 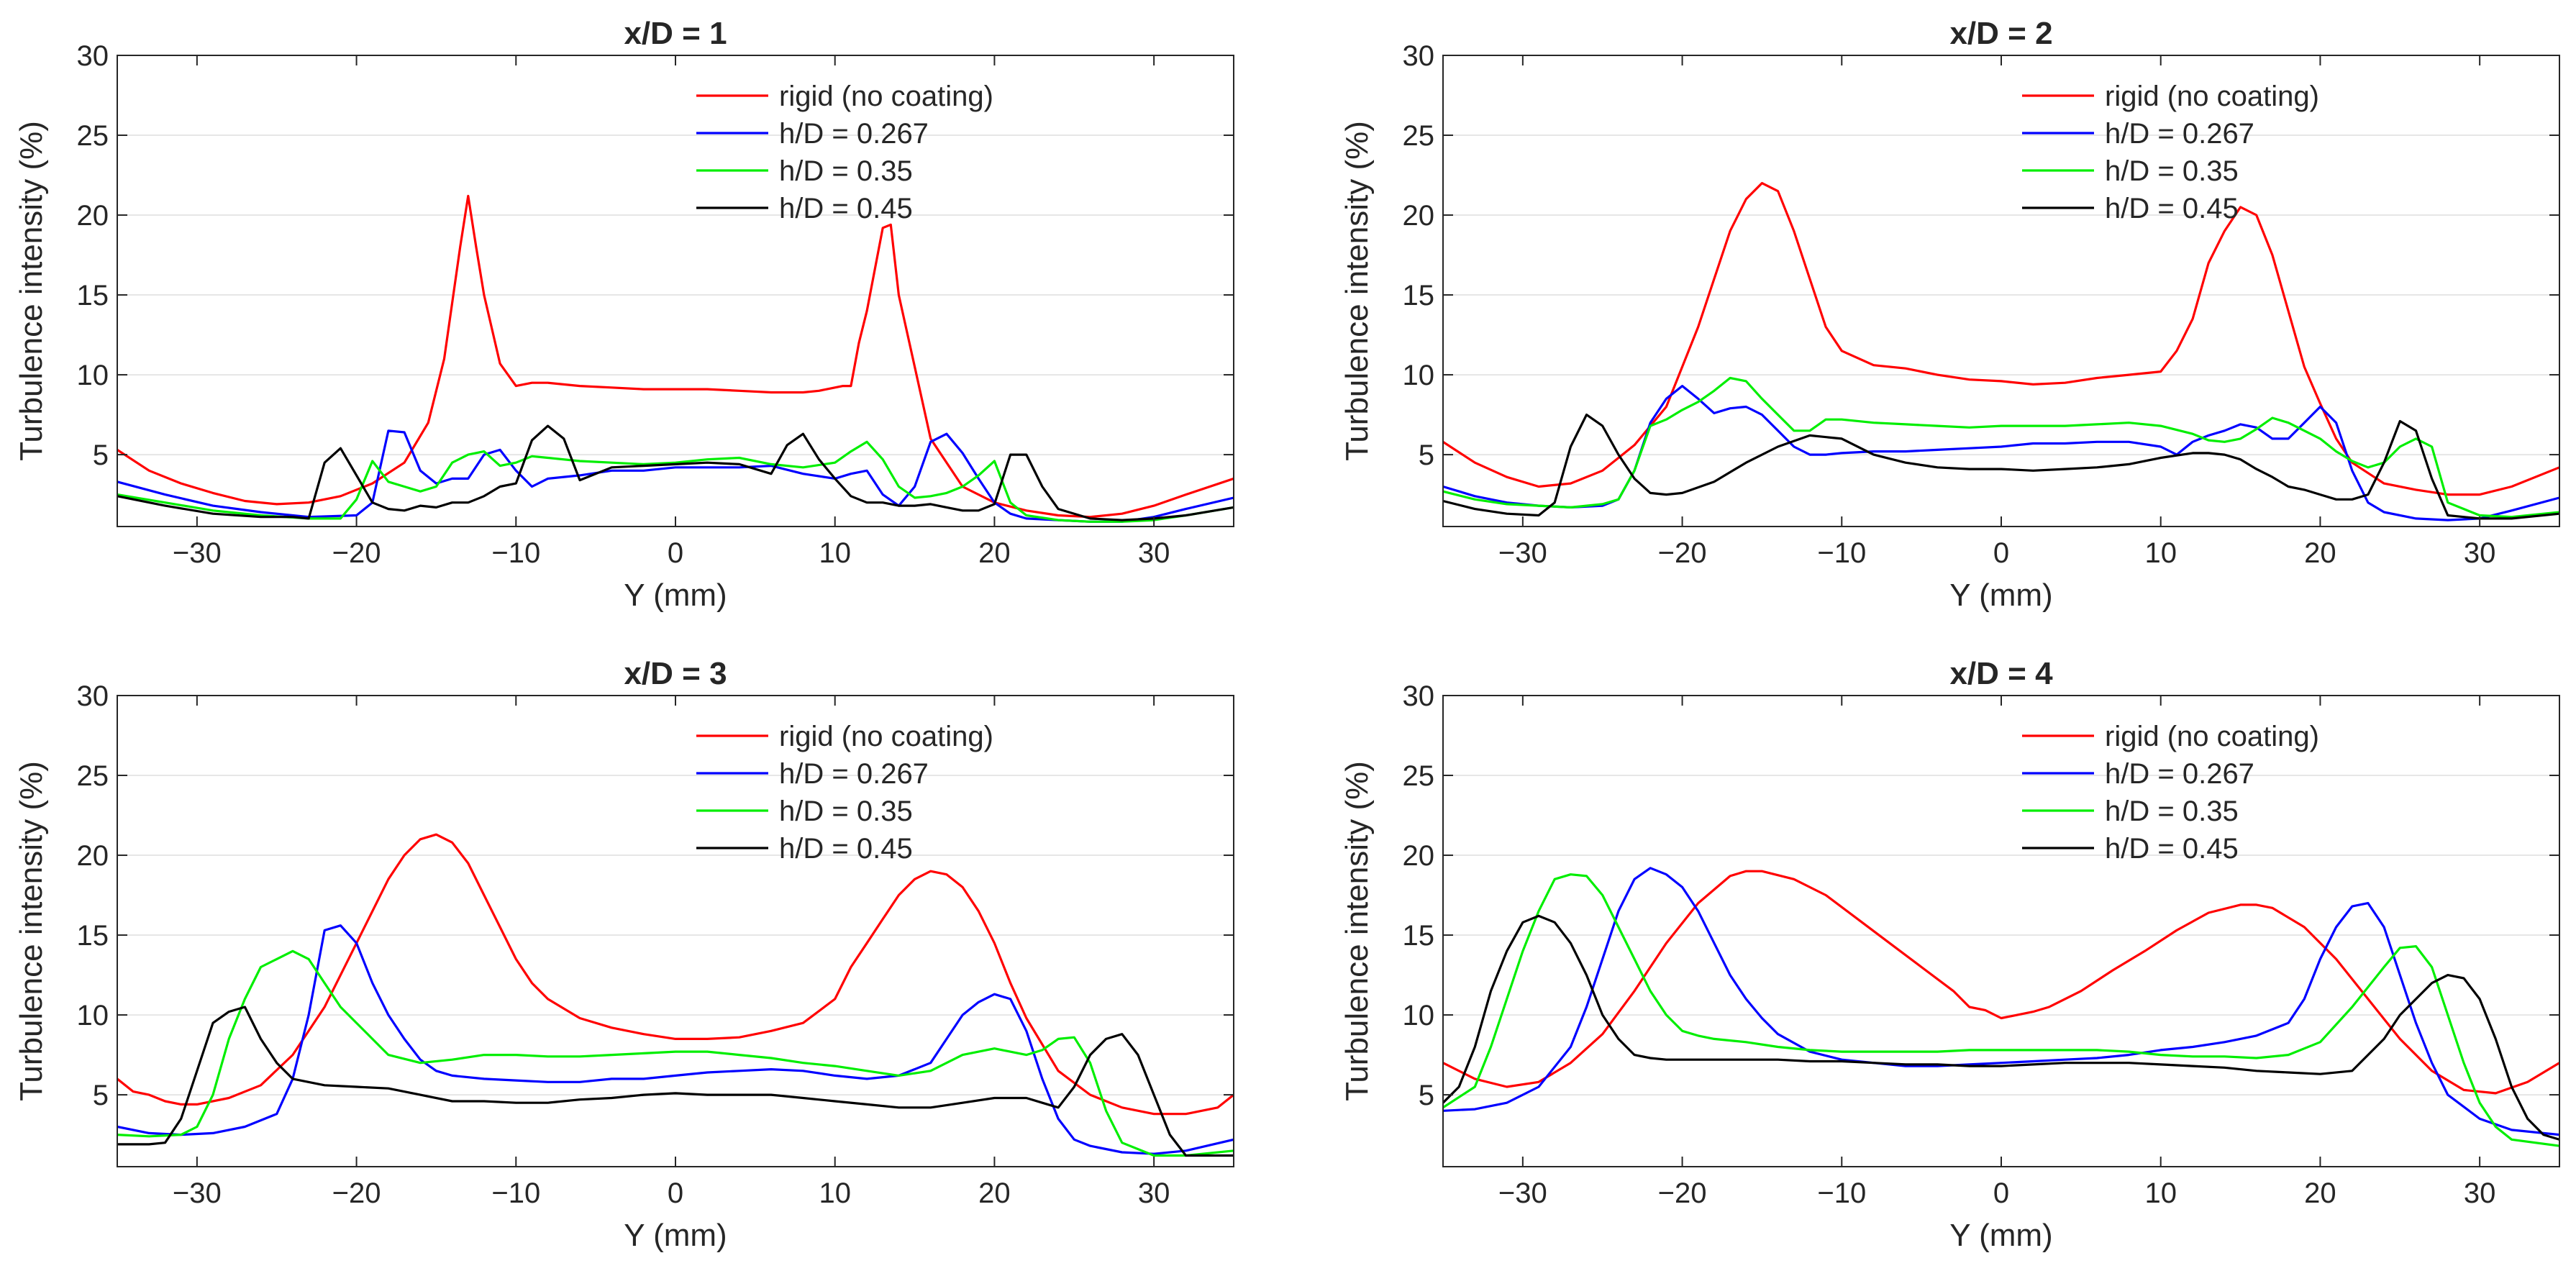 What do you see at coordinates (675, 33) in the screenshot?
I see `chart-title: x/D = 1` at bounding box center [675, 33].